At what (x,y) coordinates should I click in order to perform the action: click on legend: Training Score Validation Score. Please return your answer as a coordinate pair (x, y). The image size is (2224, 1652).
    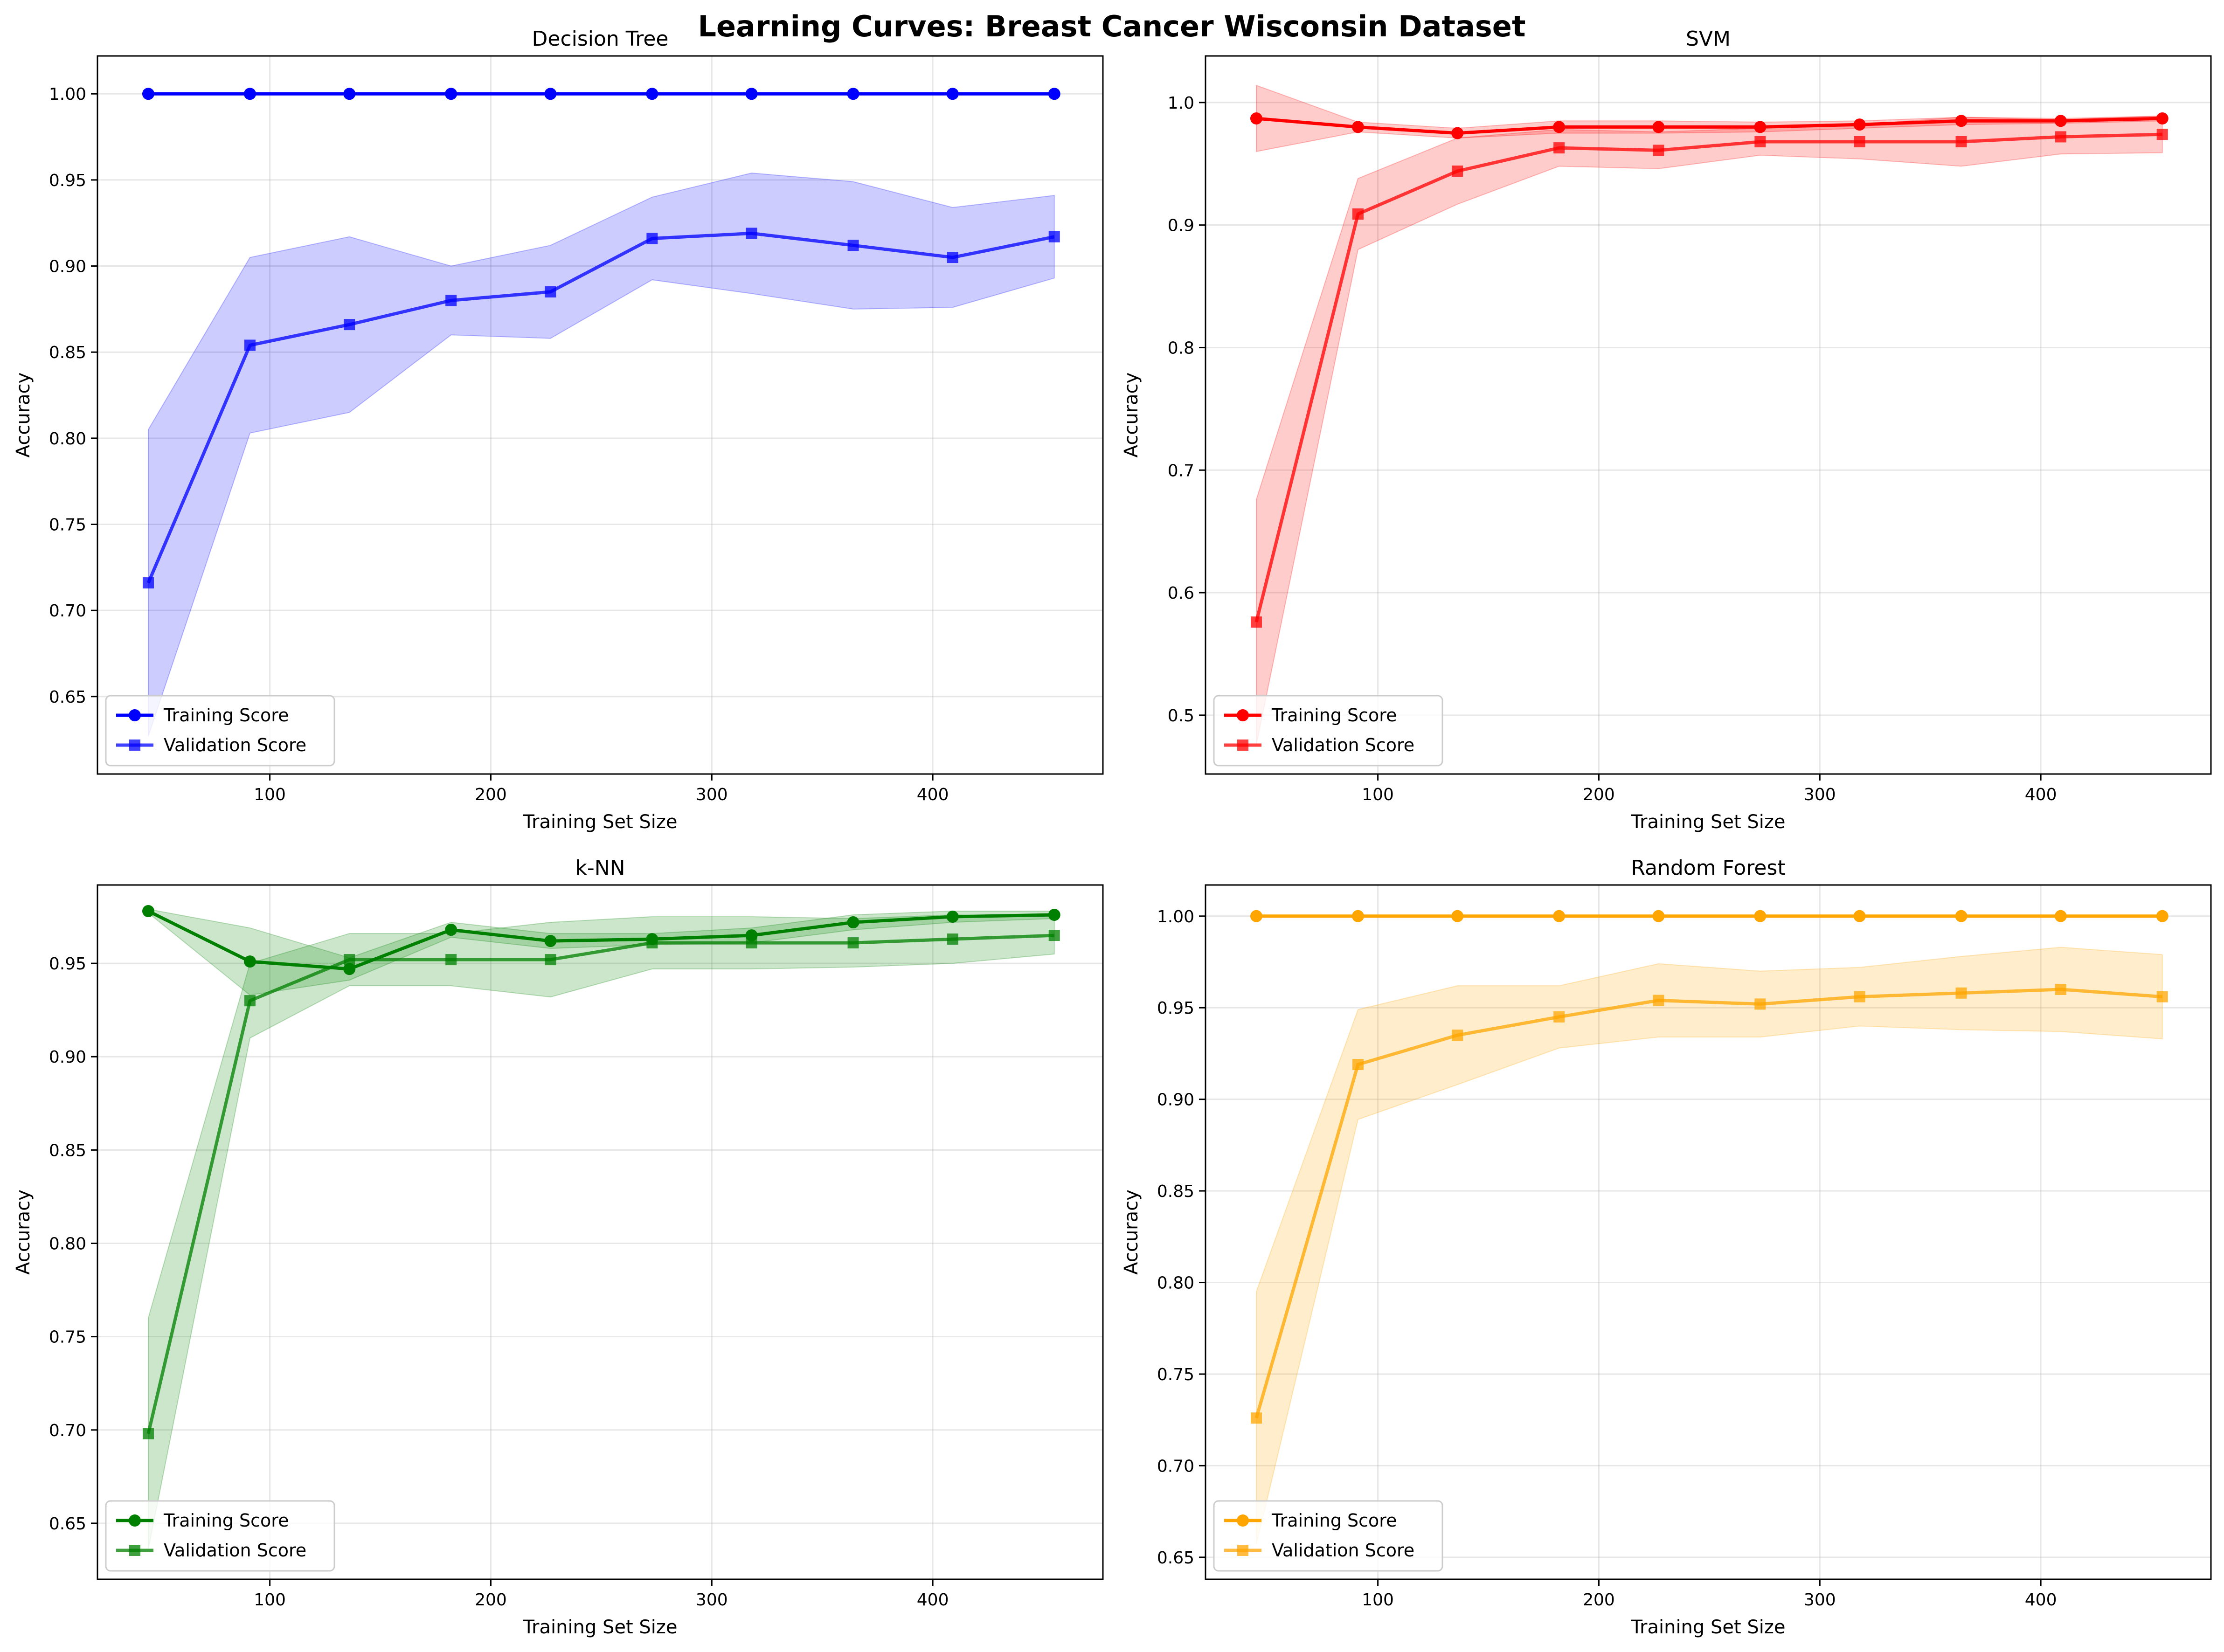
    Looking at the image, I should click on (220, 731).